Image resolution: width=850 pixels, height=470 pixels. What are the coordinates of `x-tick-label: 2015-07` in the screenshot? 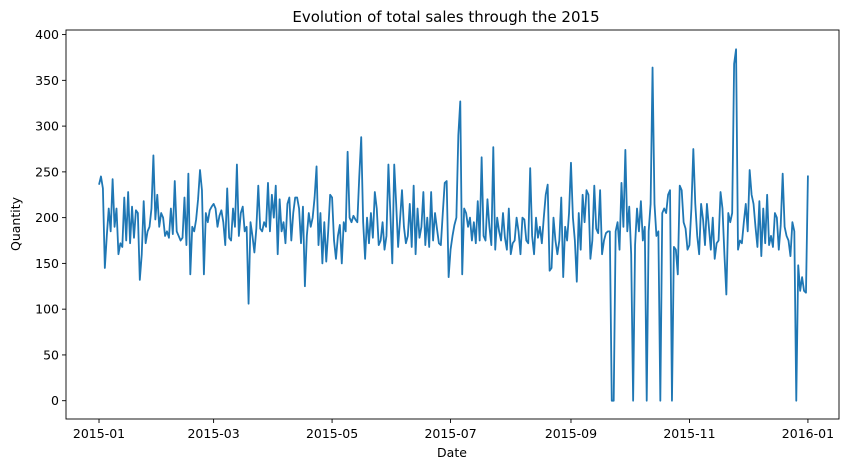 It's located at (450, 433).